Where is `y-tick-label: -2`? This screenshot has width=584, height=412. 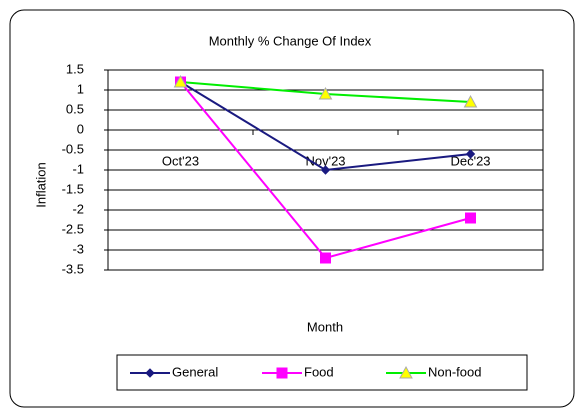 y-tick-label: -2 is located at coordinates (78, 208).